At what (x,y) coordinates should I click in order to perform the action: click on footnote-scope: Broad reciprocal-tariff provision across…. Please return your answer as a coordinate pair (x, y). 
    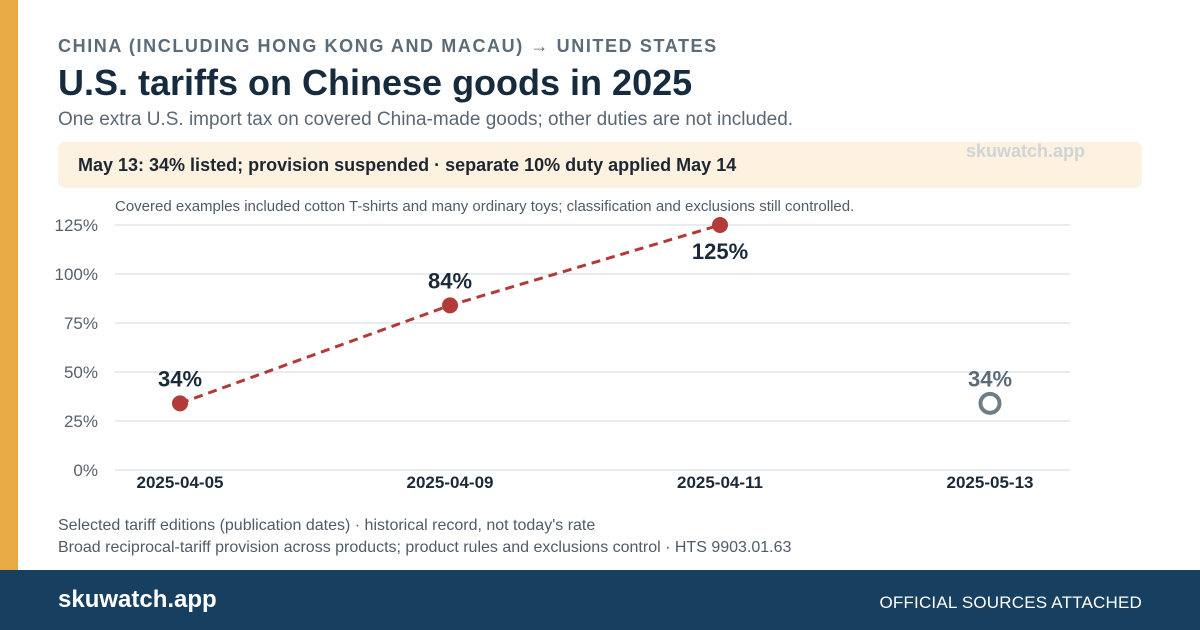
    Looking at the image, I should click on (425, 547).